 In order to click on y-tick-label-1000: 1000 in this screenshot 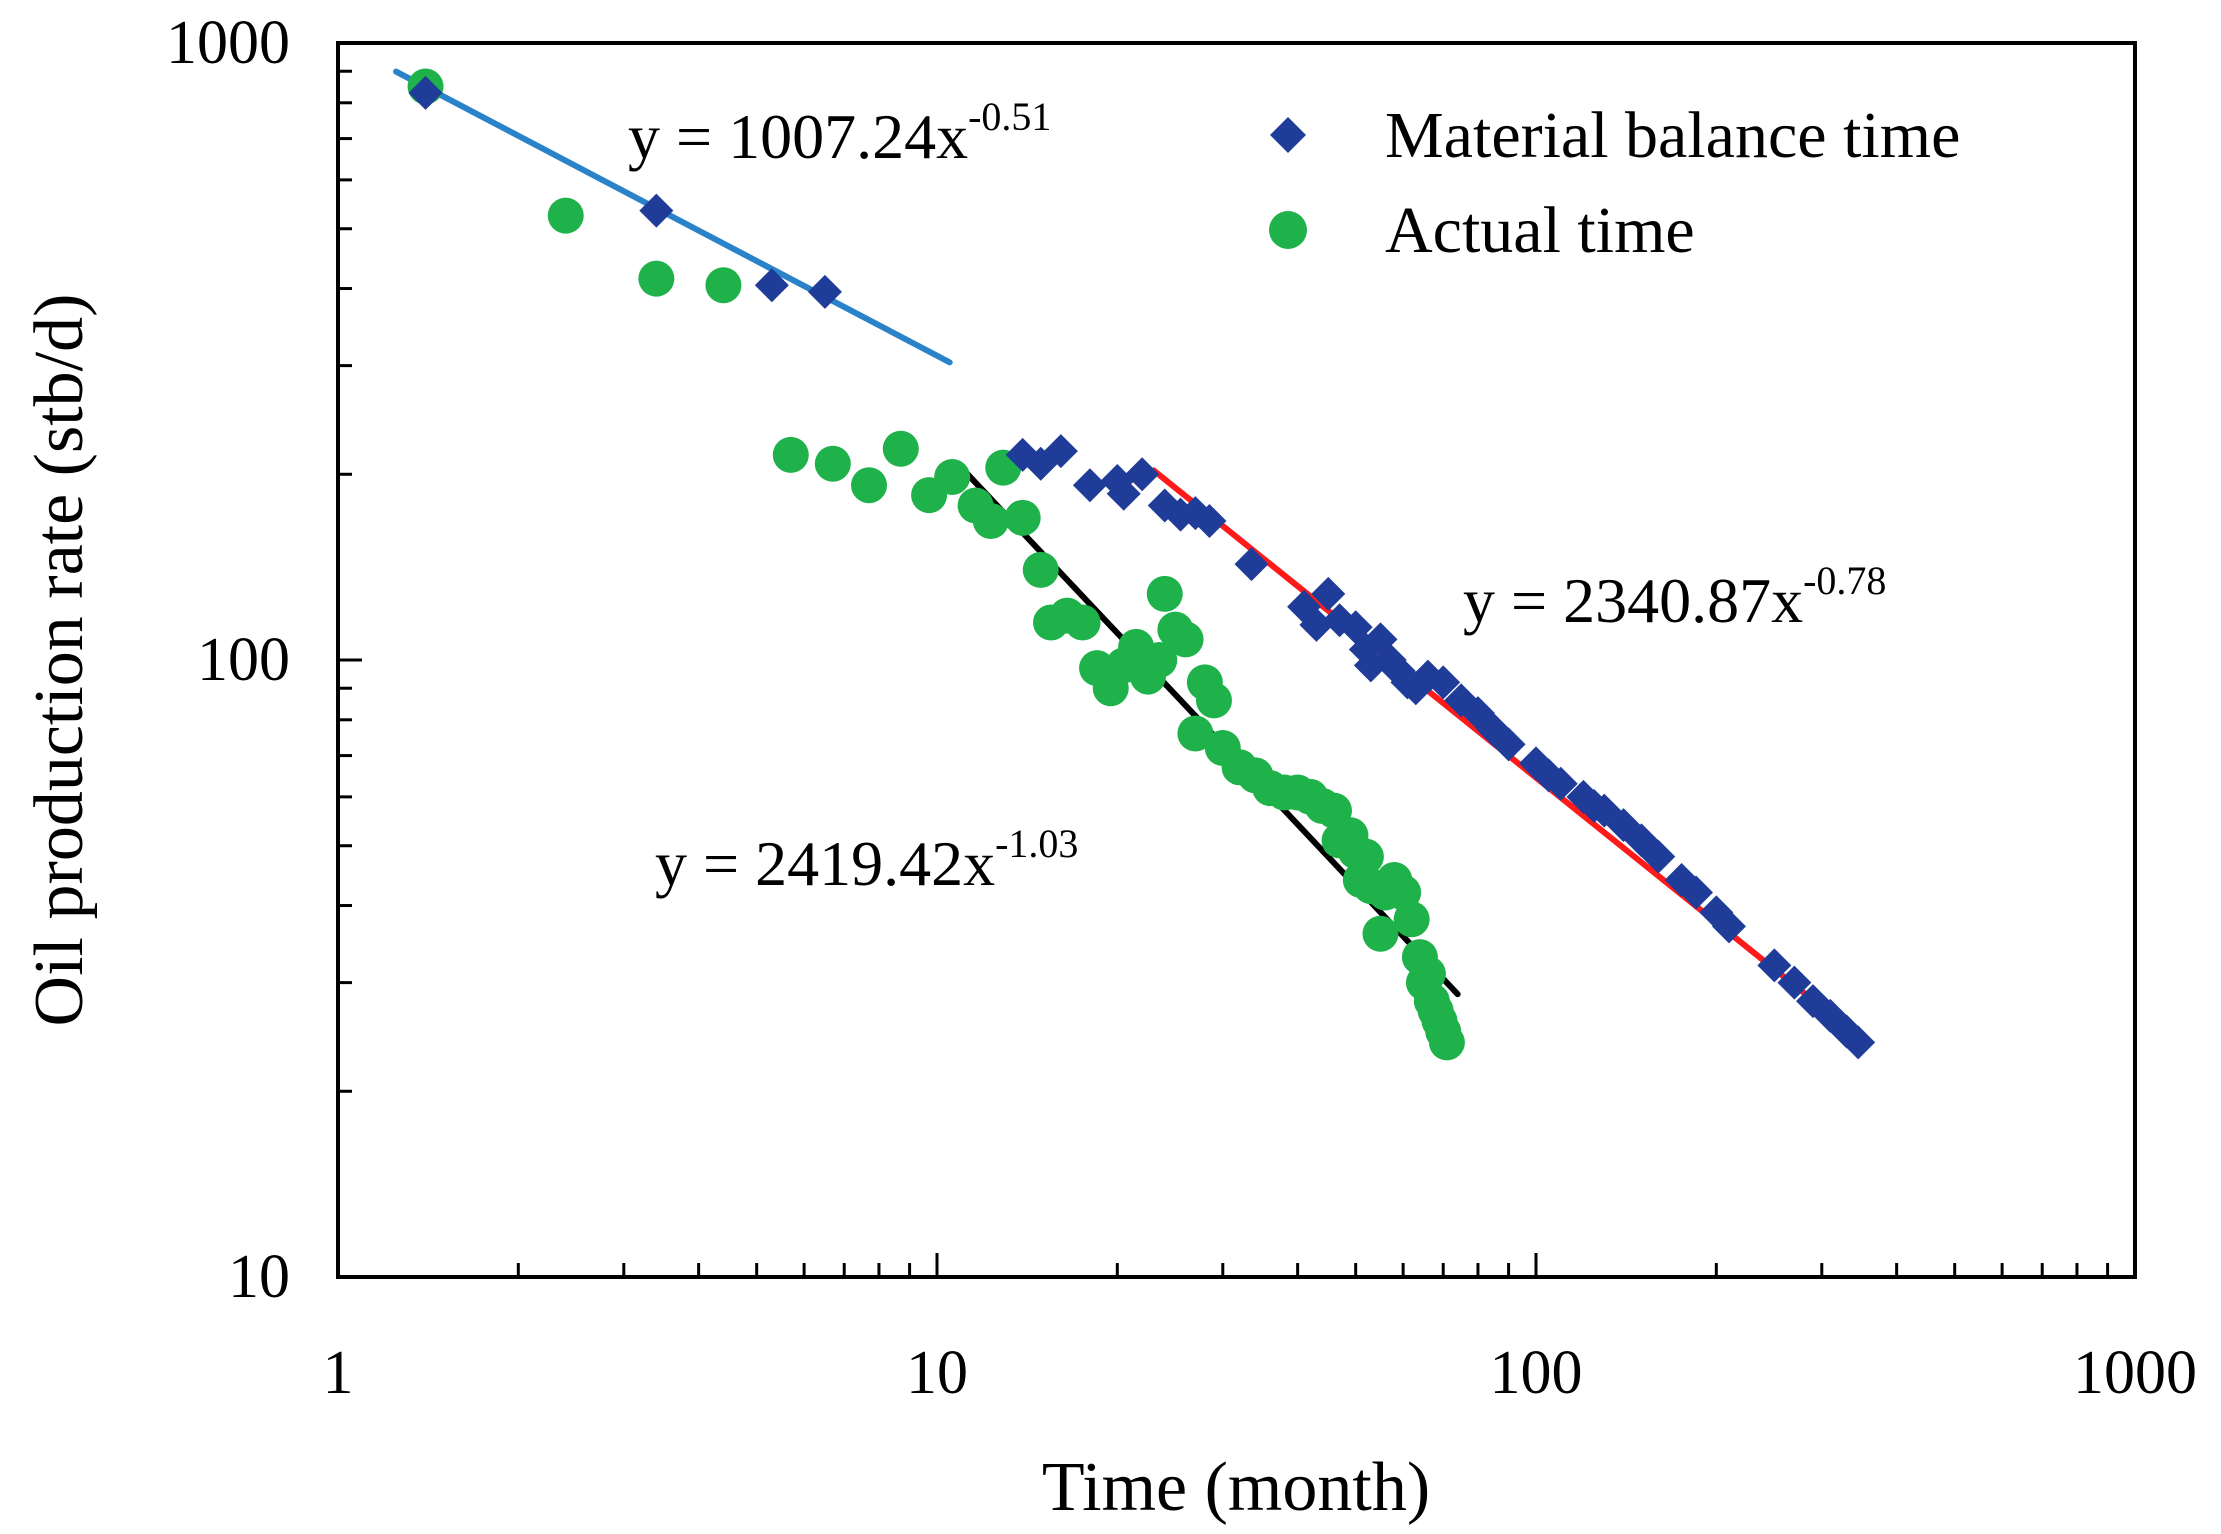, I will do `click(228, 43)`.